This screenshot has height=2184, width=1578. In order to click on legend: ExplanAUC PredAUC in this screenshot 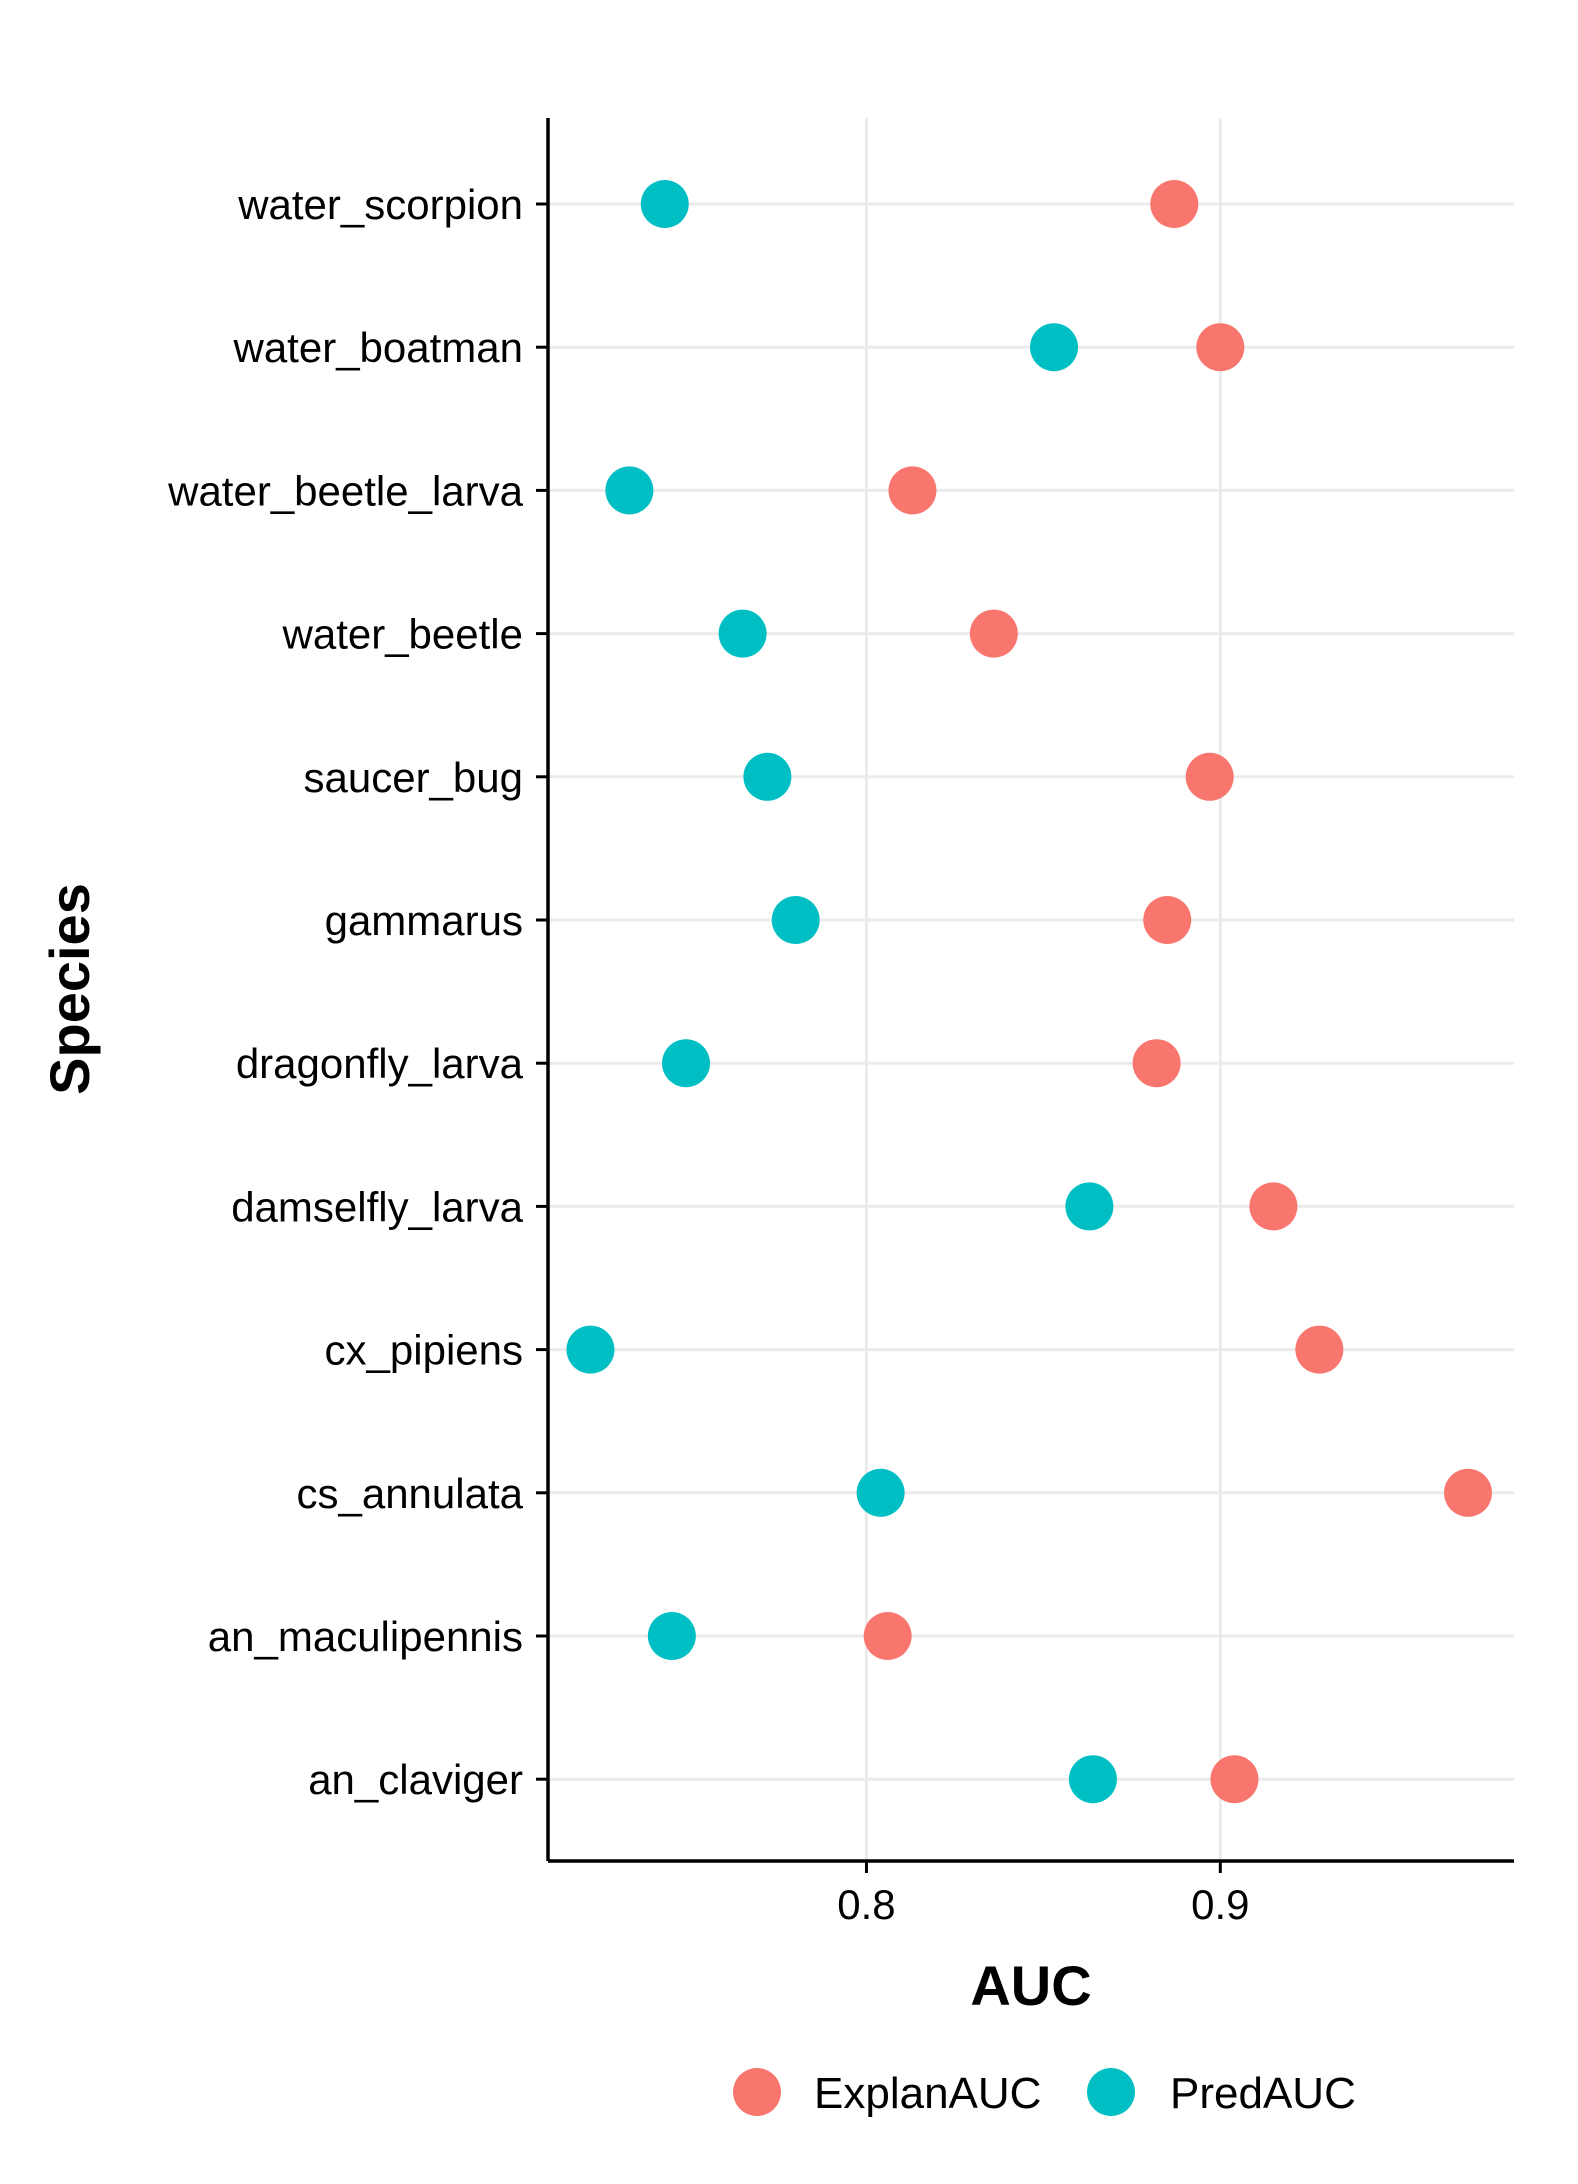, I will do `click(1044, 2093)`.